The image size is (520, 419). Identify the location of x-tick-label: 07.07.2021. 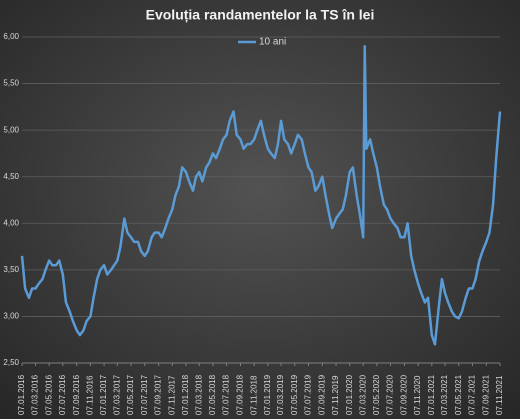
(472, 394).